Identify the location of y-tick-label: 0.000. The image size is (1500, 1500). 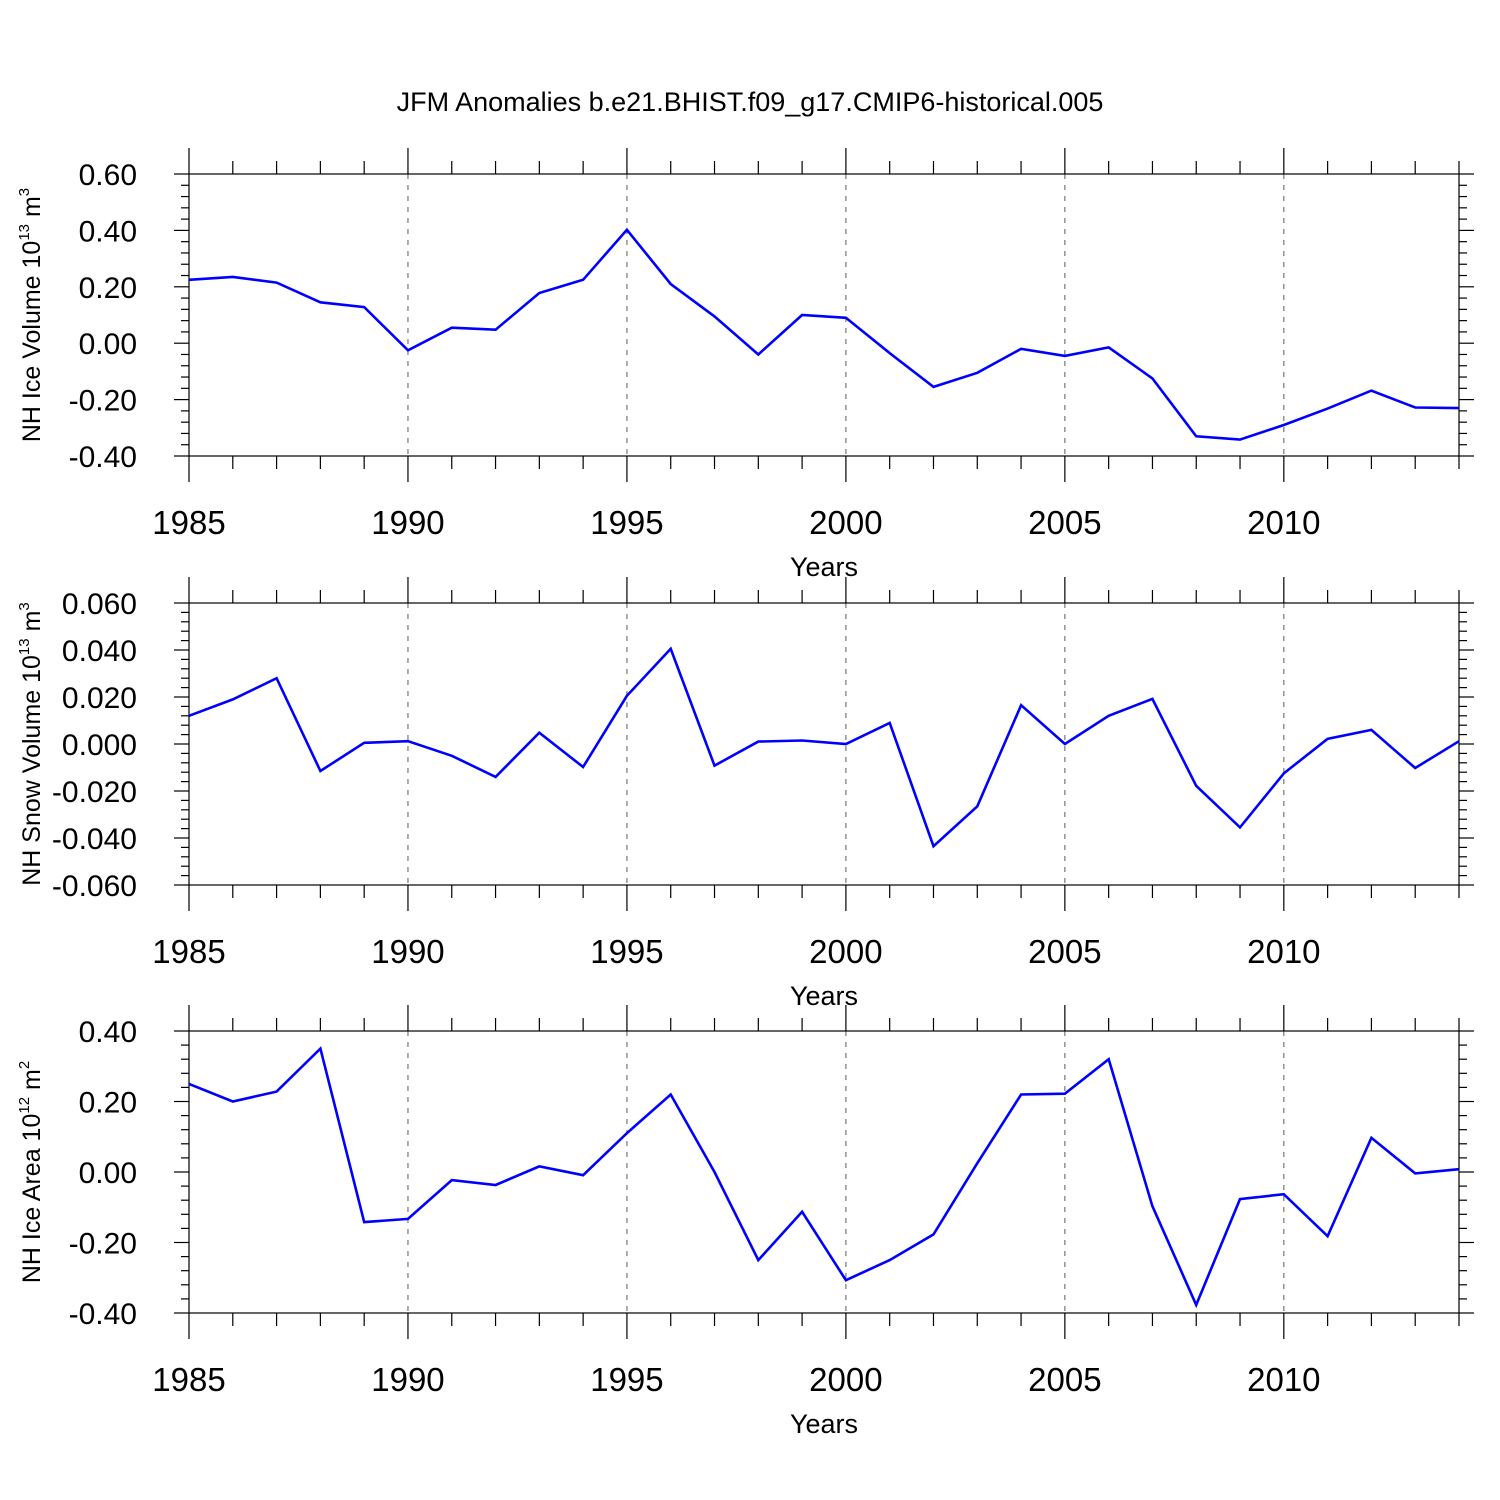
(99, 745).